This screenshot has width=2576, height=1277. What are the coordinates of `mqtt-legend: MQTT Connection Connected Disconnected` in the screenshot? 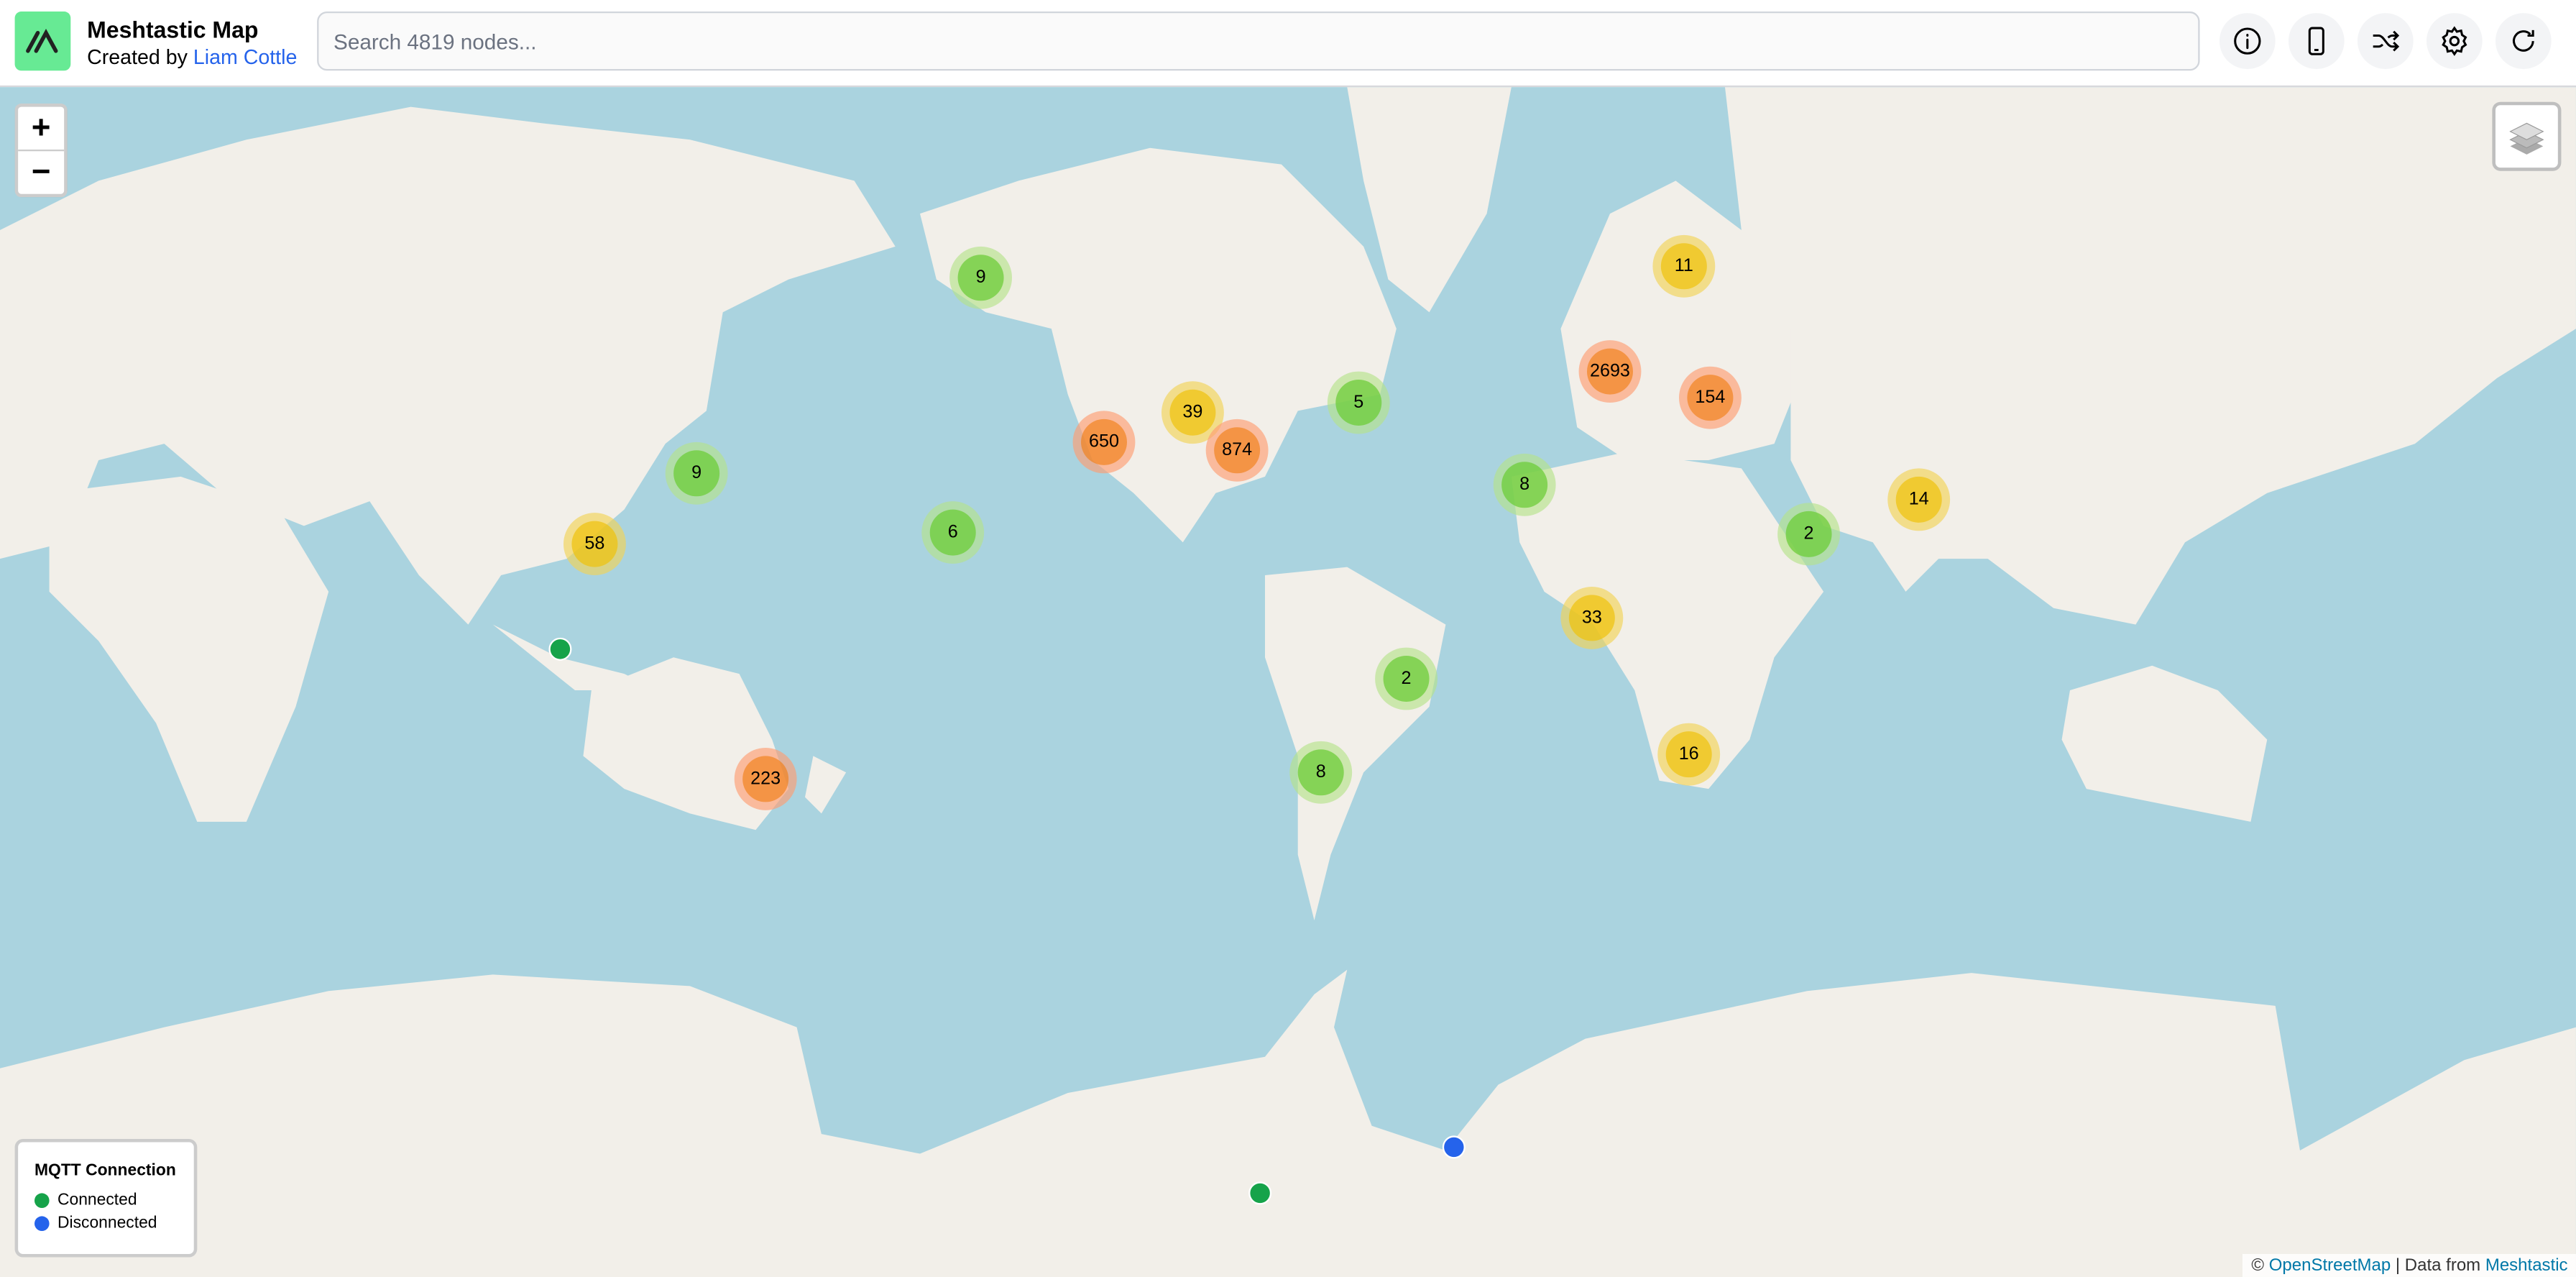 It's located at (106, 1198).